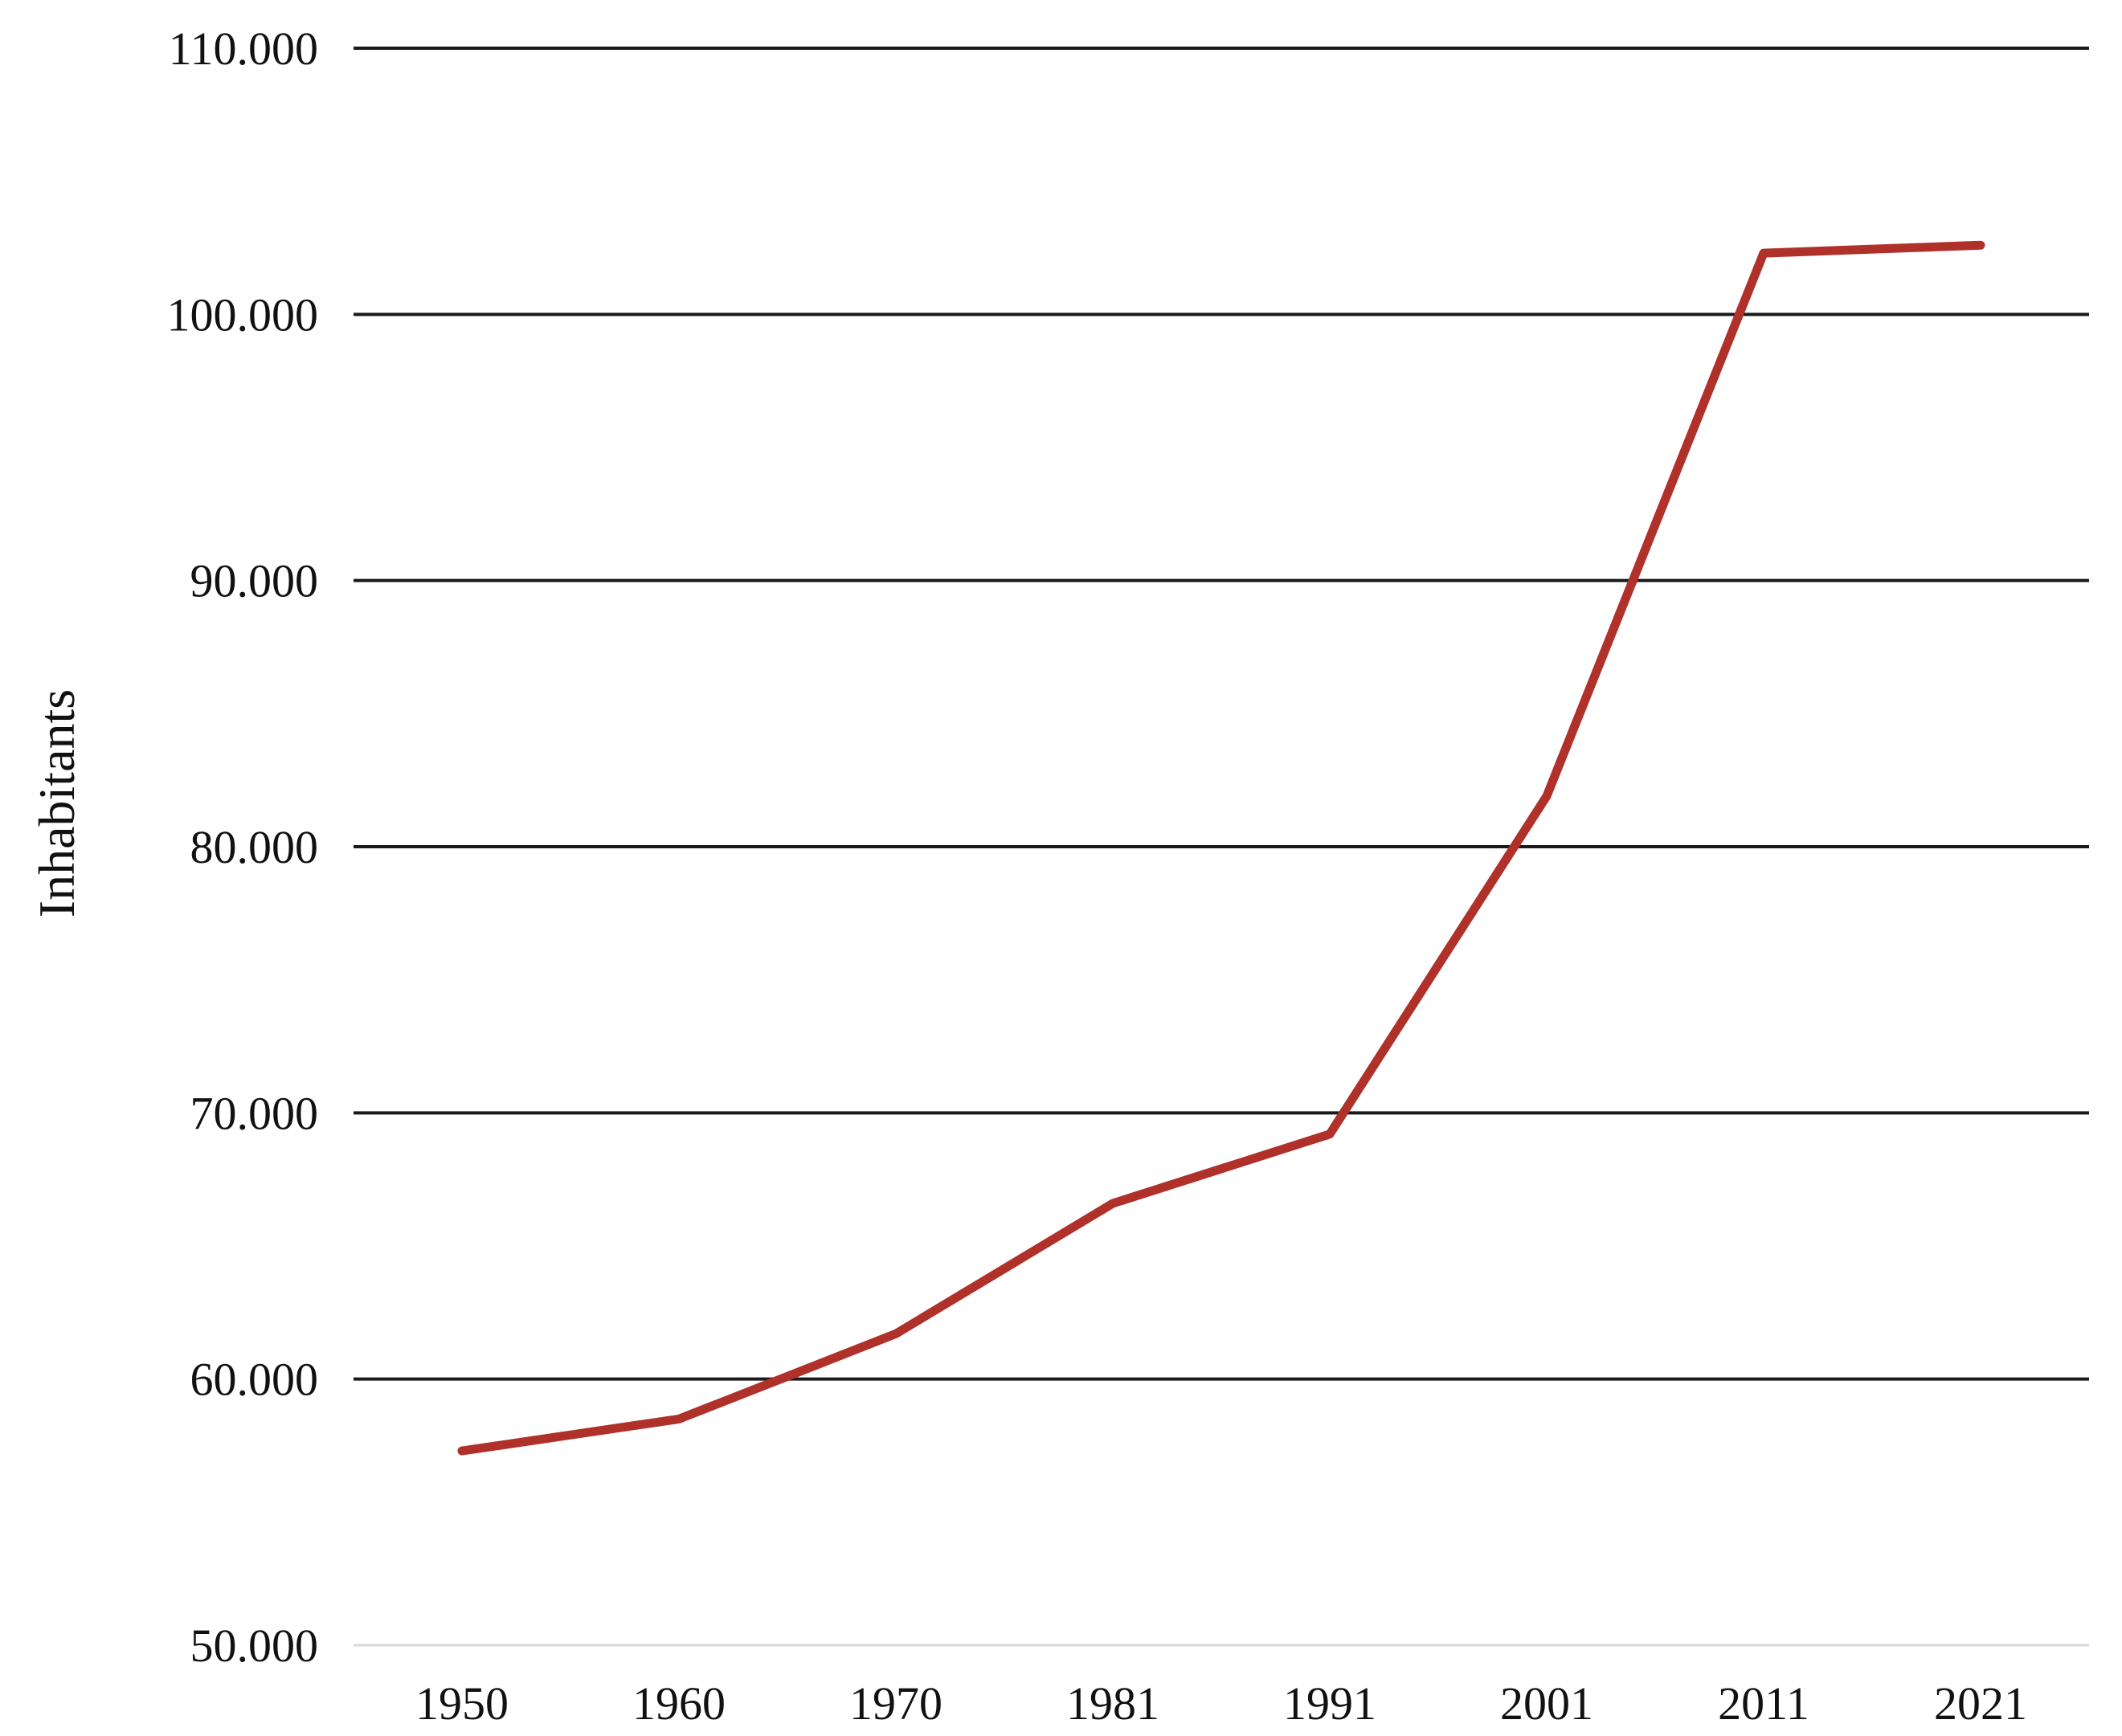 The image size is (2122, 1736). Describe the element at coordinates (1329, 1703) in the screenshot. I see `x-tick-label: 1991` at that location.